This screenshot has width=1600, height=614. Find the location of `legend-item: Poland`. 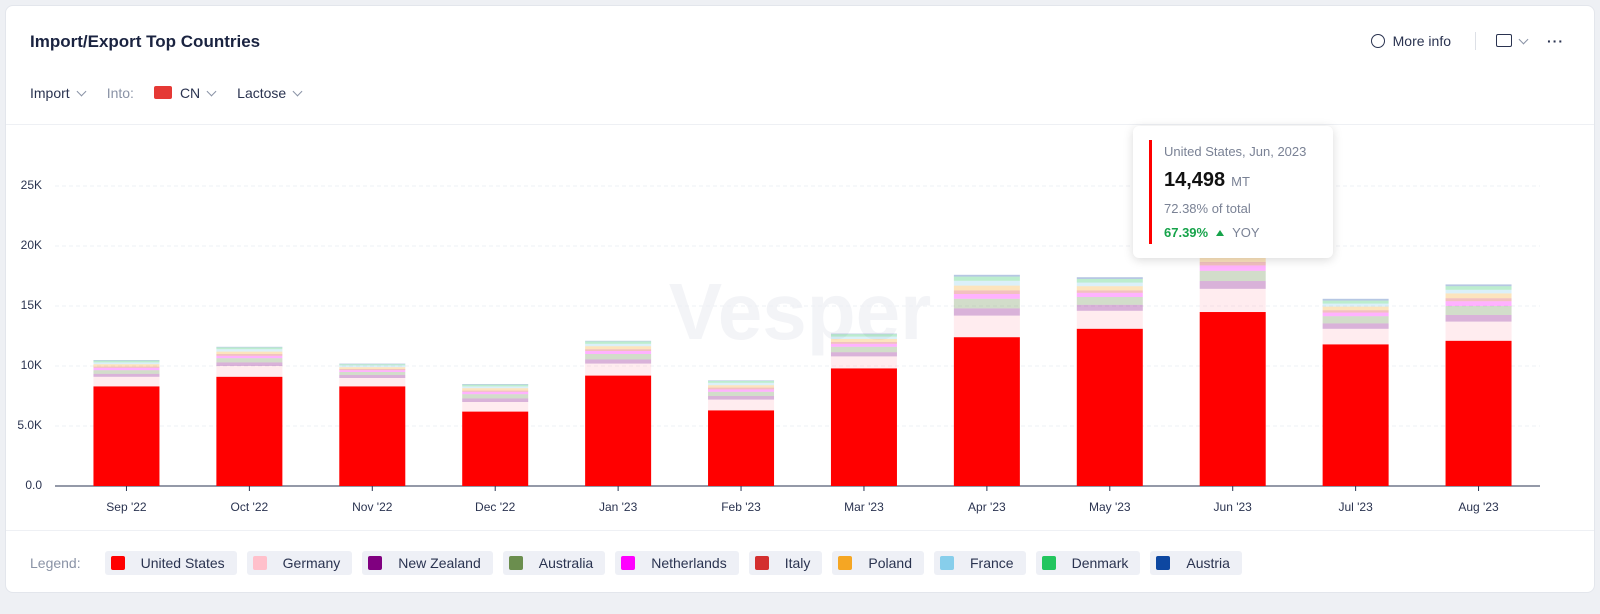

legend-item: Poland is located at coordinates (878, 563).